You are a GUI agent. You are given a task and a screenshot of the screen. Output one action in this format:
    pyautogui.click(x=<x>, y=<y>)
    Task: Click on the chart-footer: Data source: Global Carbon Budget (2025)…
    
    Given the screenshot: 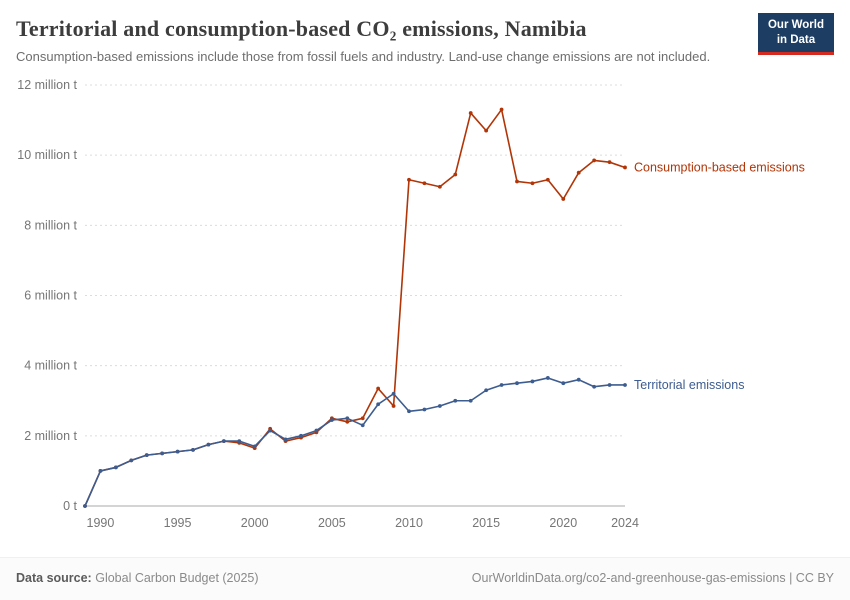 What is the action you would take?
    pyautogui.click(x=425, y=578)
    